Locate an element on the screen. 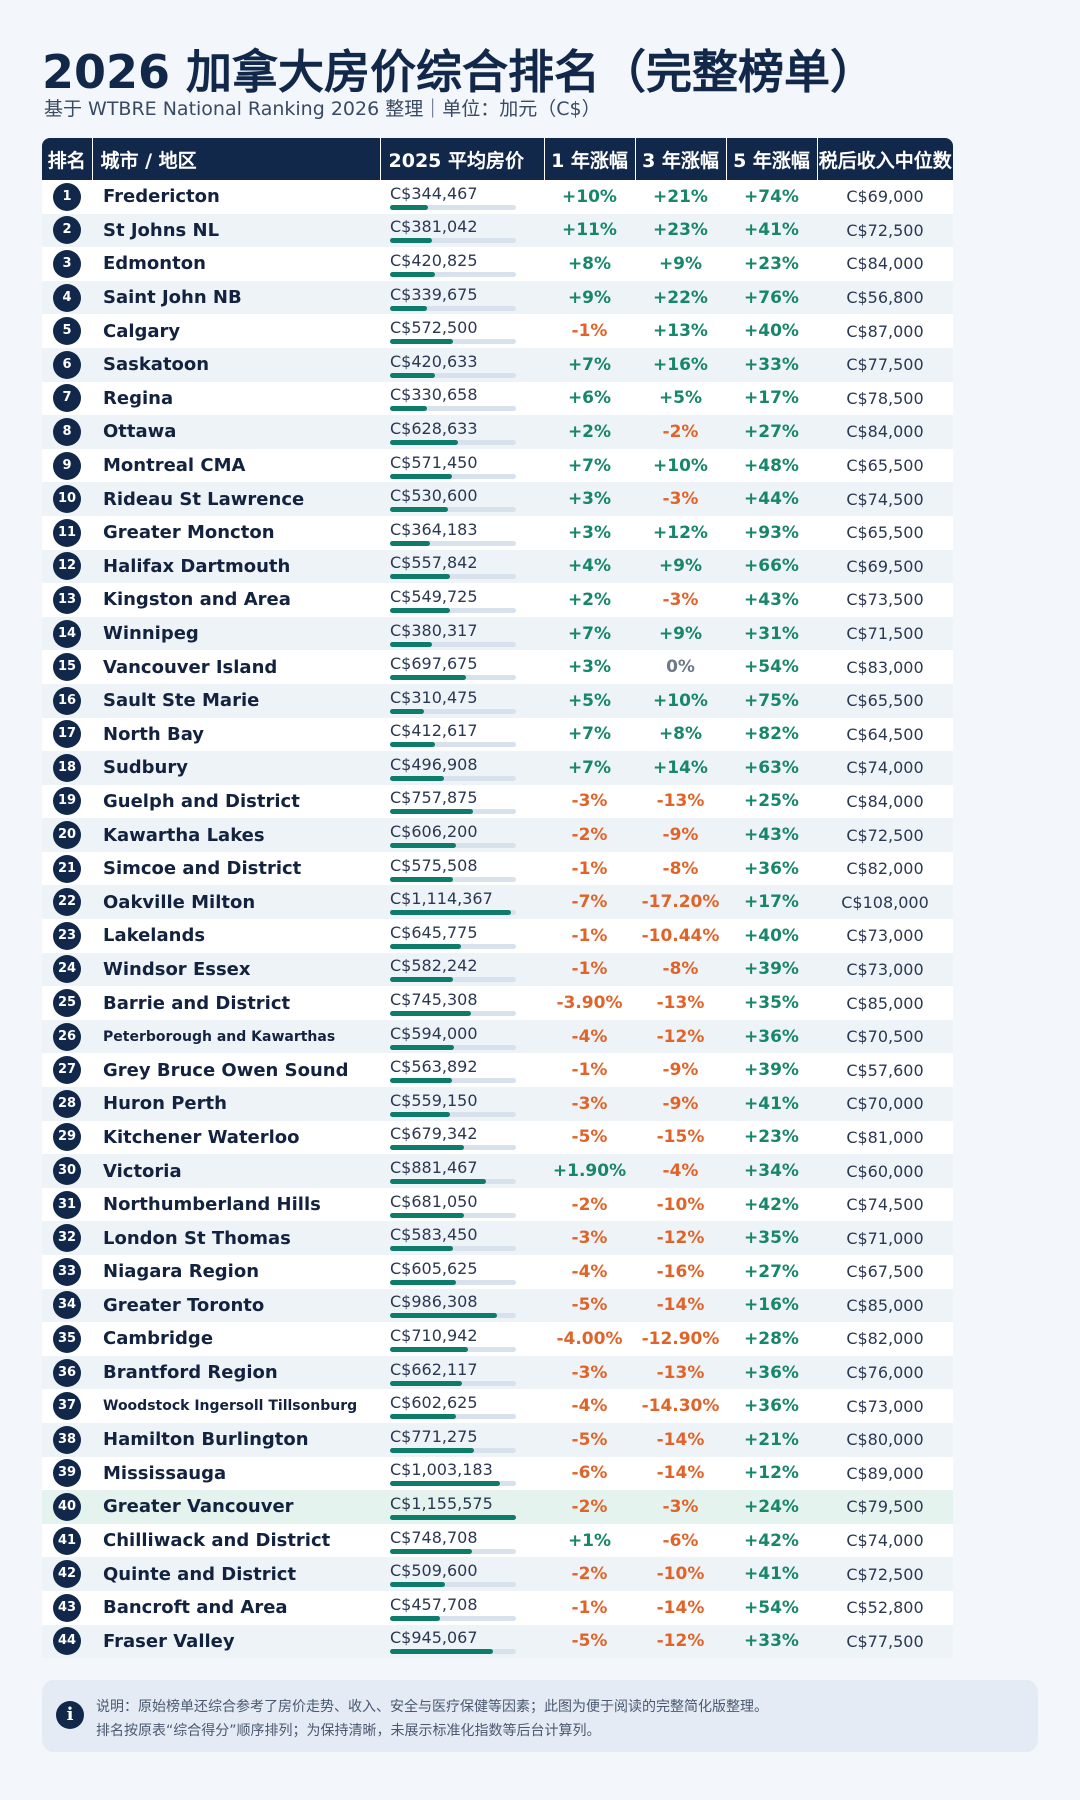  rank-cell: 33 is located at coordinates (67, 1272).